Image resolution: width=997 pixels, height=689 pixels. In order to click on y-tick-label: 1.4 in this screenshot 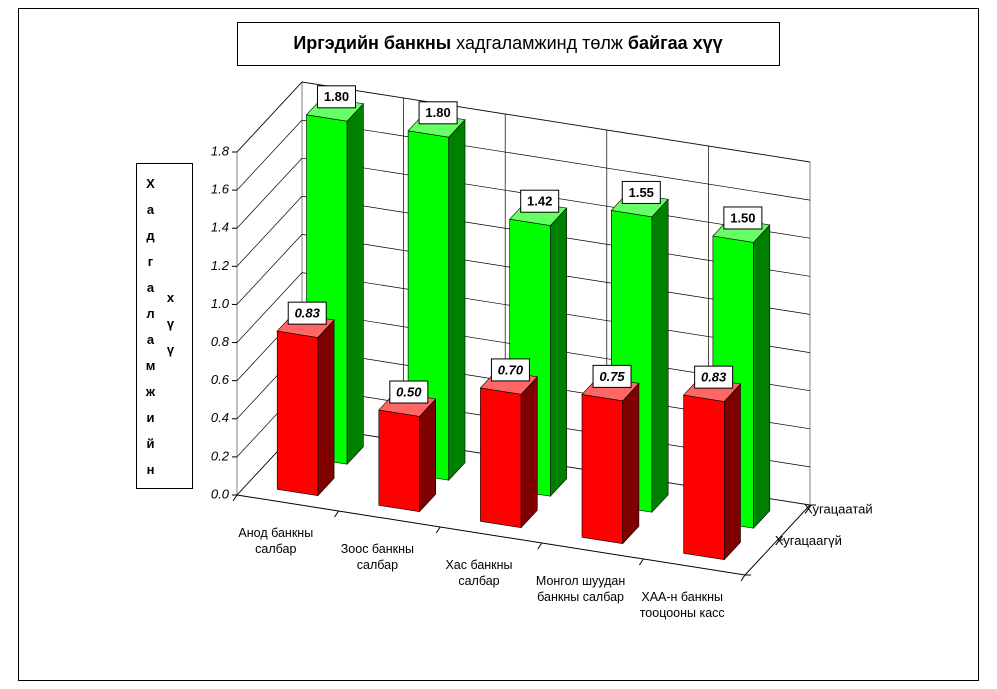, I will do `click(220, 227)`.